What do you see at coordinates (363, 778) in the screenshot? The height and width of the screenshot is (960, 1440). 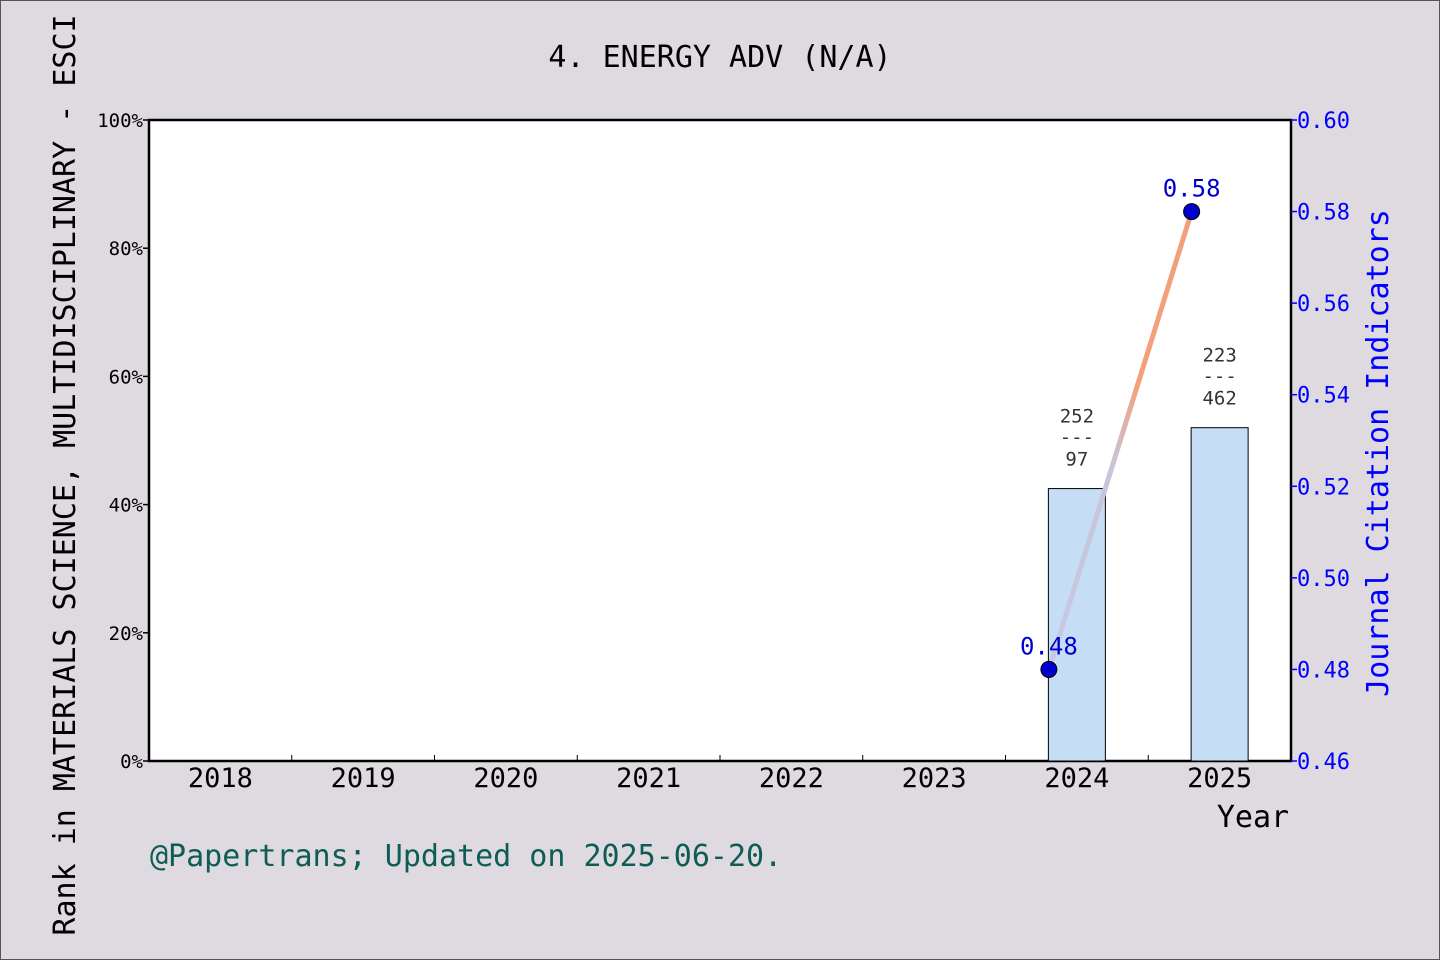 I see `x-tick-label-2019: 2019` at bounding box center [363, 778].